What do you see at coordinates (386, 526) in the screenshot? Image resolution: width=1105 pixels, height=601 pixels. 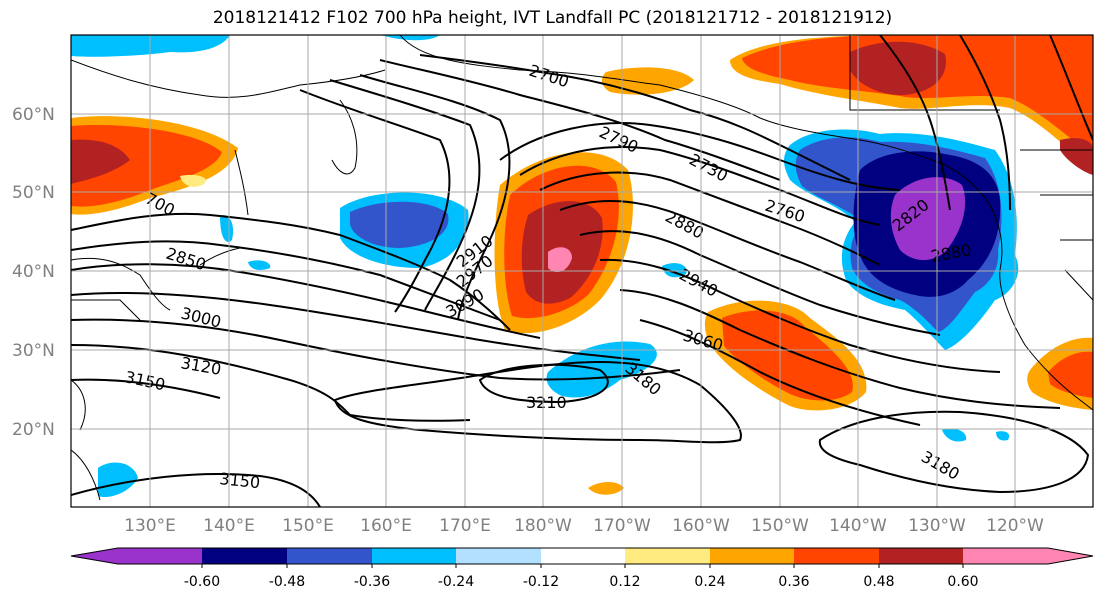 I see `lon-label: 160°E` at bounding box center [386, 526].